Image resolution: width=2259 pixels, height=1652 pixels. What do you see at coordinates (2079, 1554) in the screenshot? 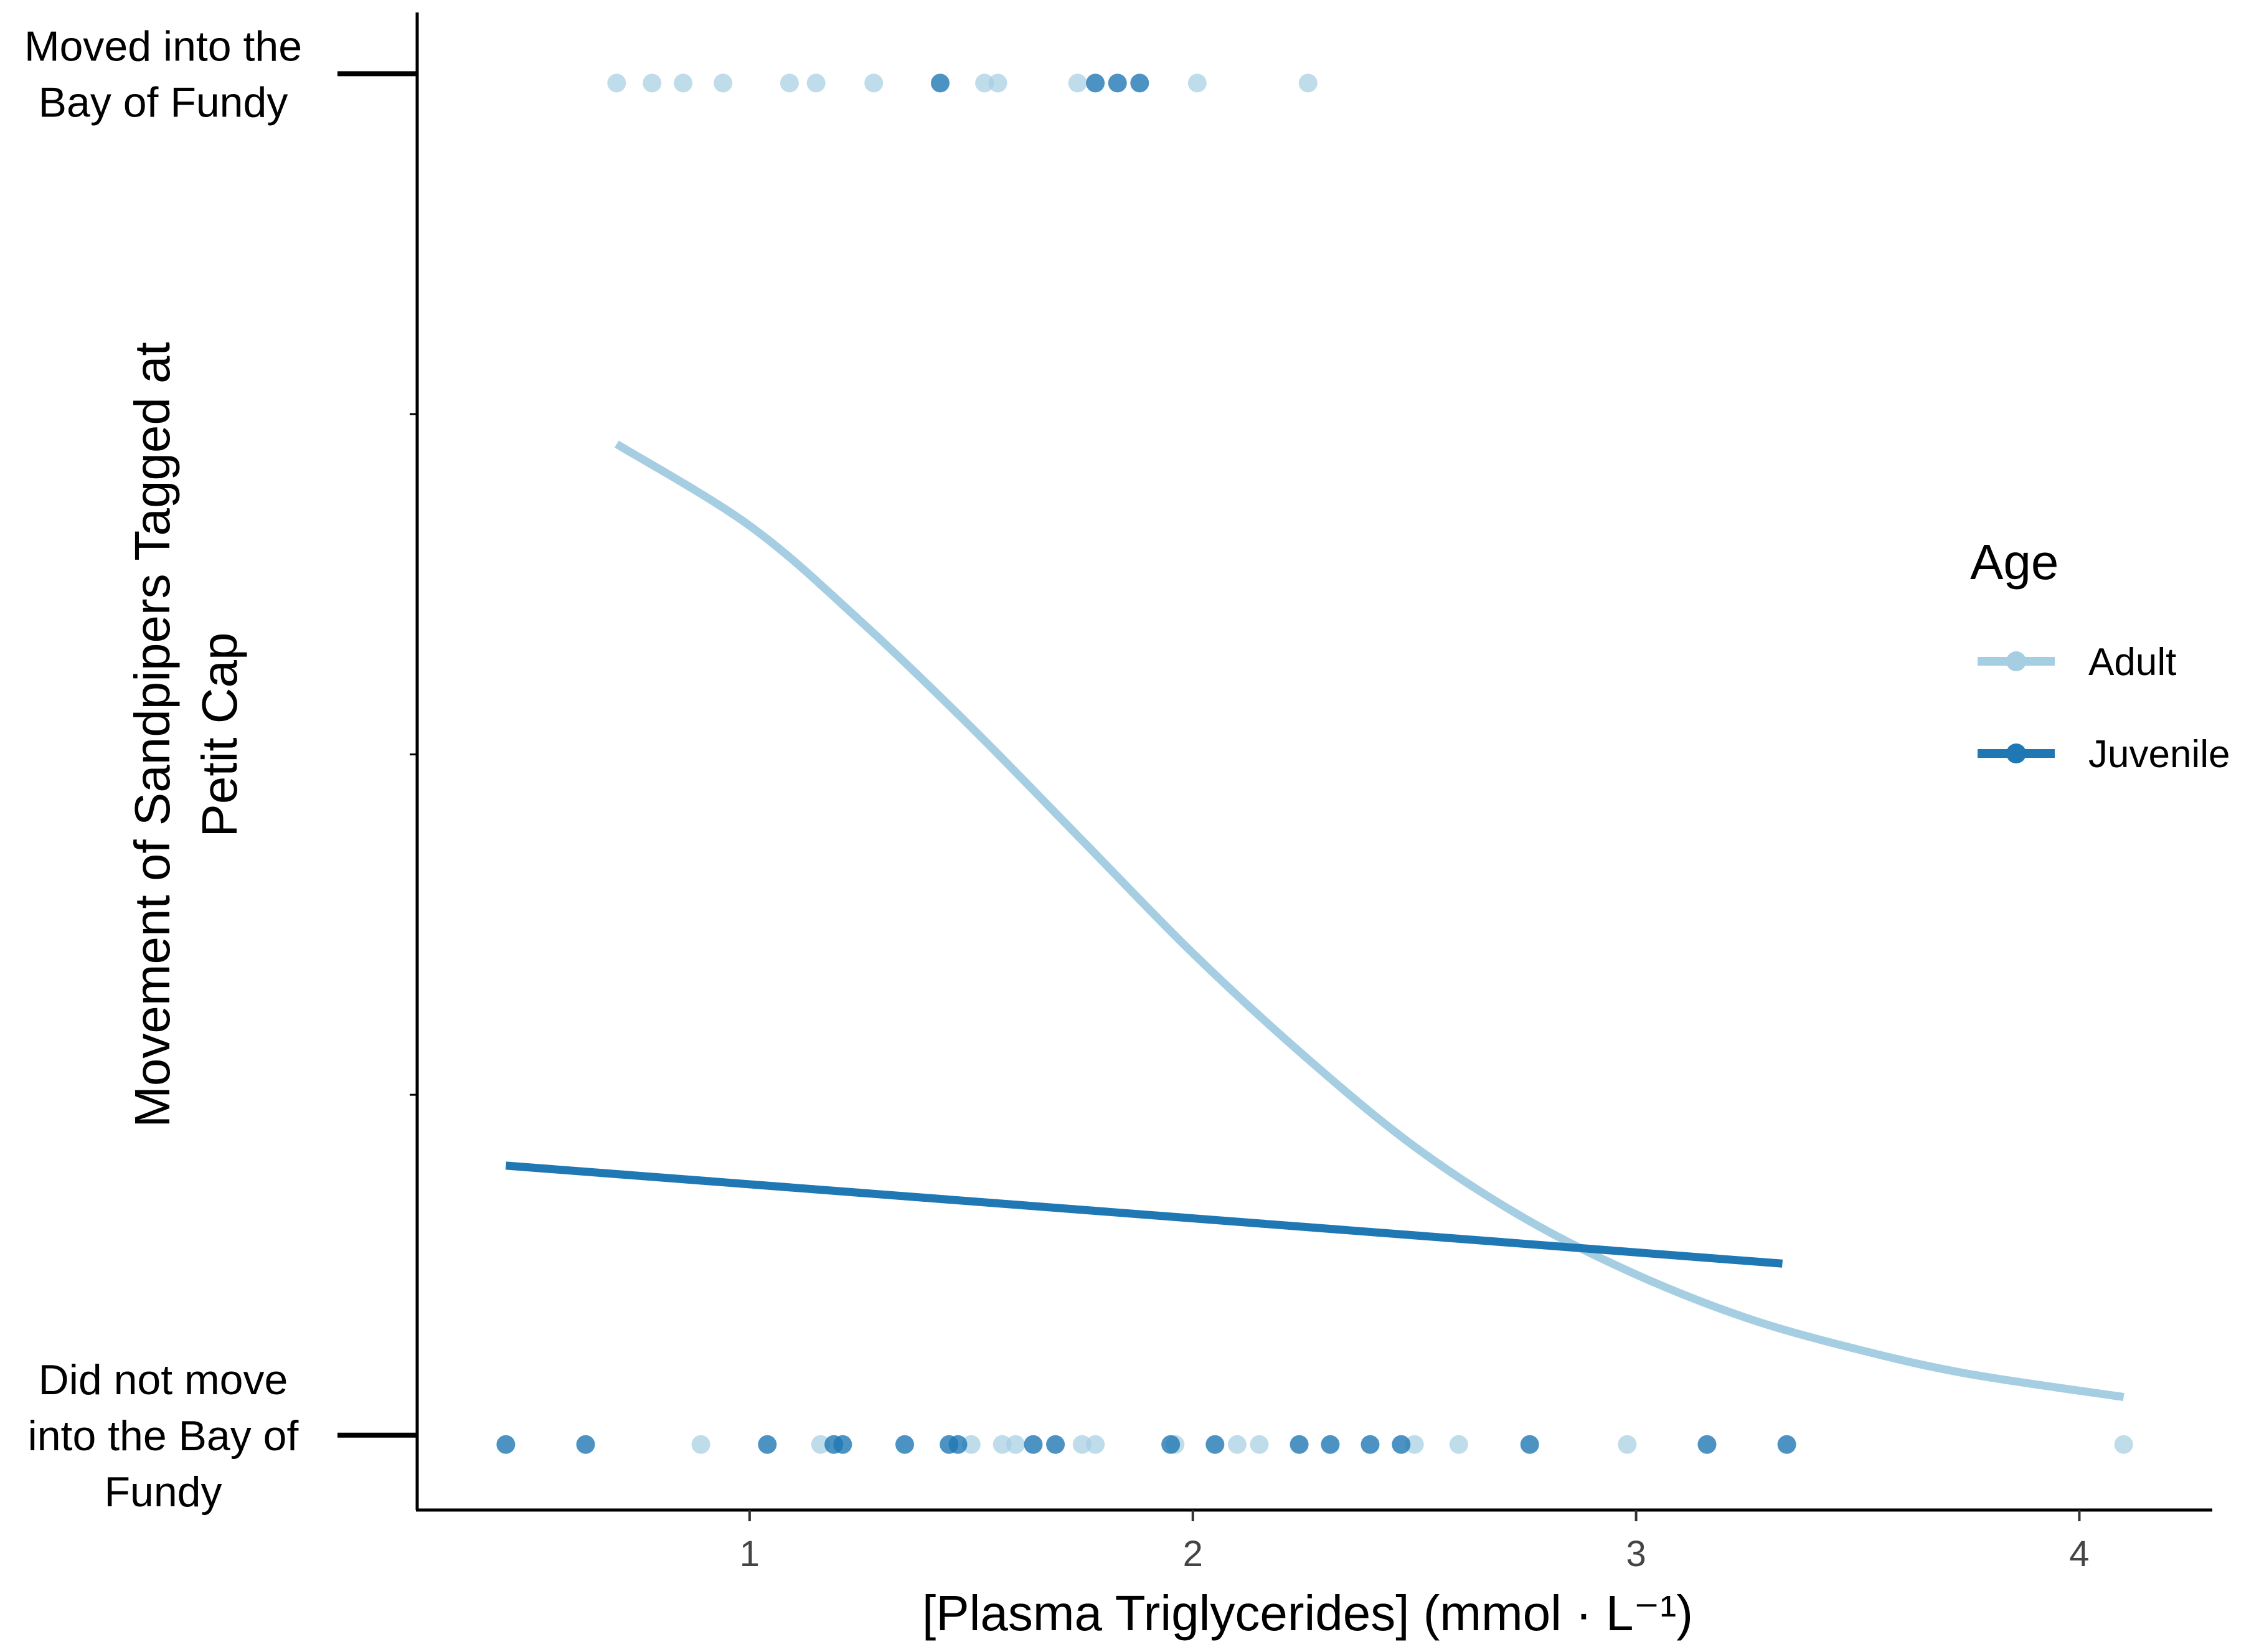
I see `x-tick-label: 4` at bounding box center [2079, 1554].